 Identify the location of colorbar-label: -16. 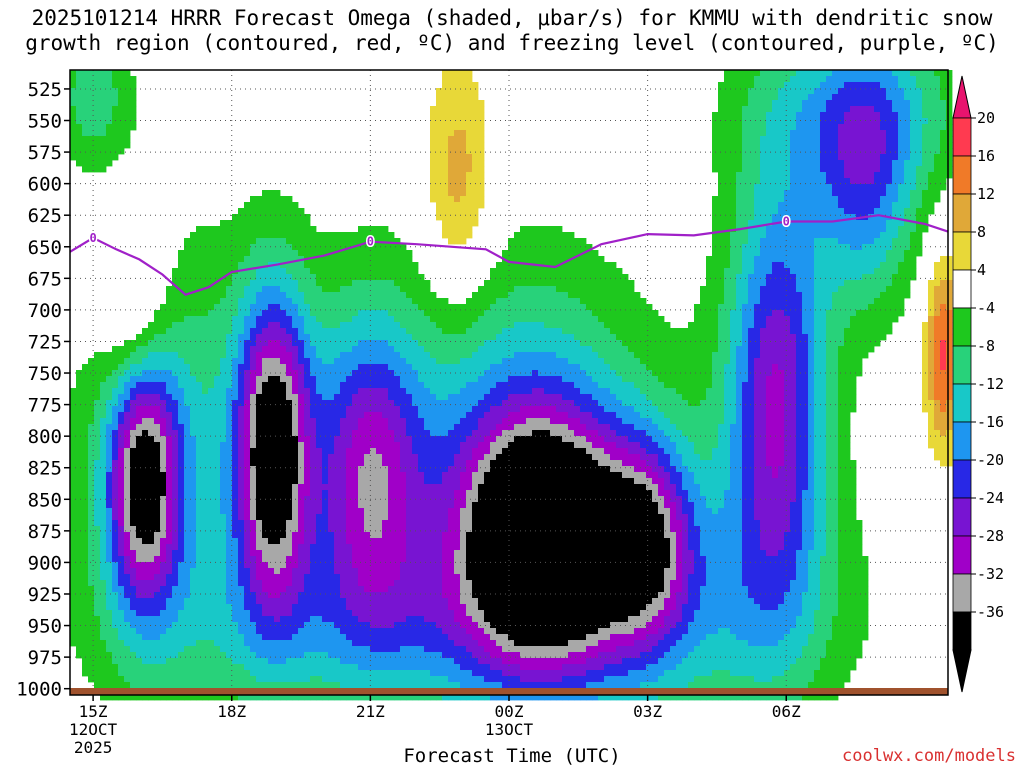
(990, 422).